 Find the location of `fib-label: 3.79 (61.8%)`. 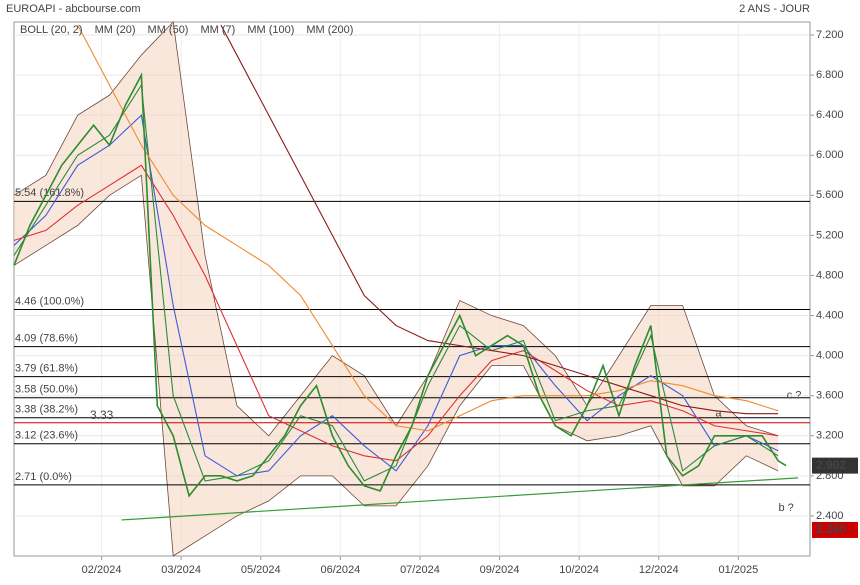

fib-label: 3.79 (61.8%) is located at coordinates (46, 369).